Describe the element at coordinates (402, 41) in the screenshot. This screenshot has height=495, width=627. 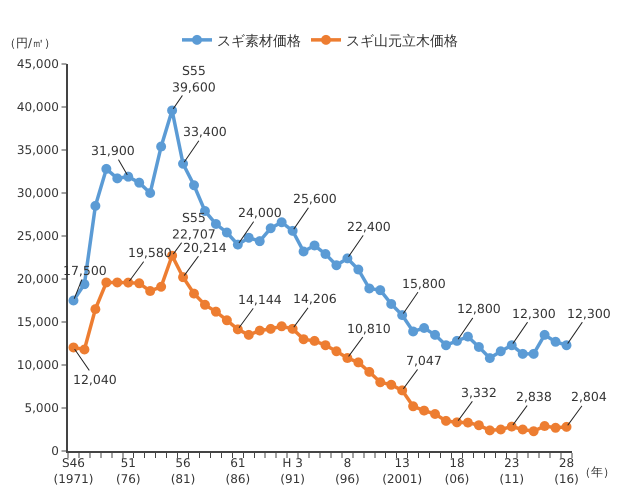
I see `legend-label: スギ山元立木価格` at that location.